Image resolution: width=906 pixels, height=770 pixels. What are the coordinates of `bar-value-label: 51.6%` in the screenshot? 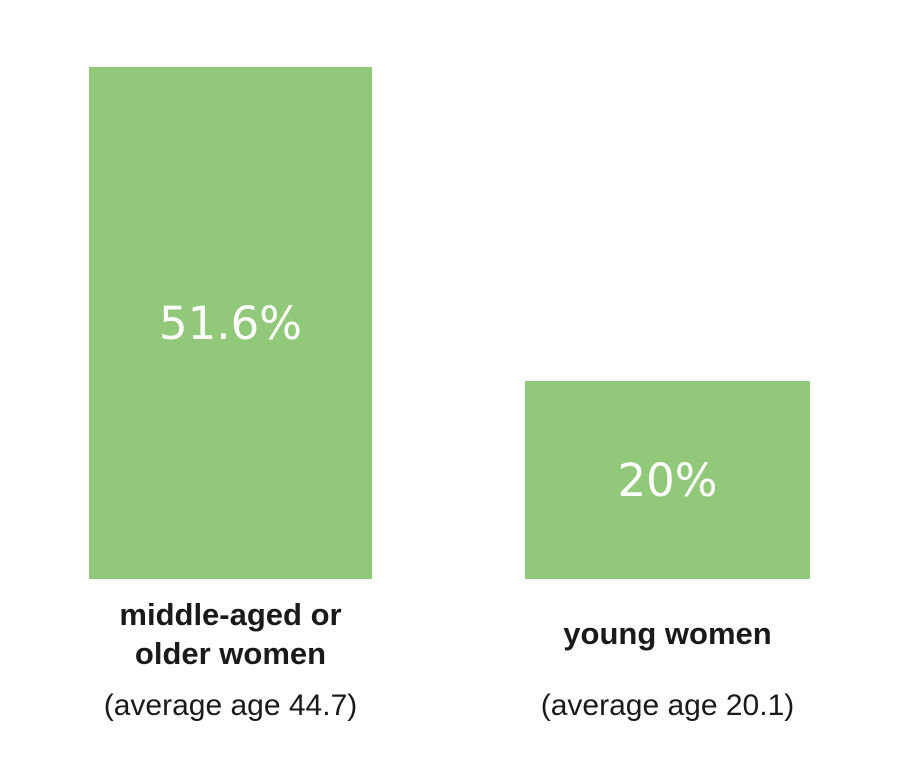 It's located at (230, 323).